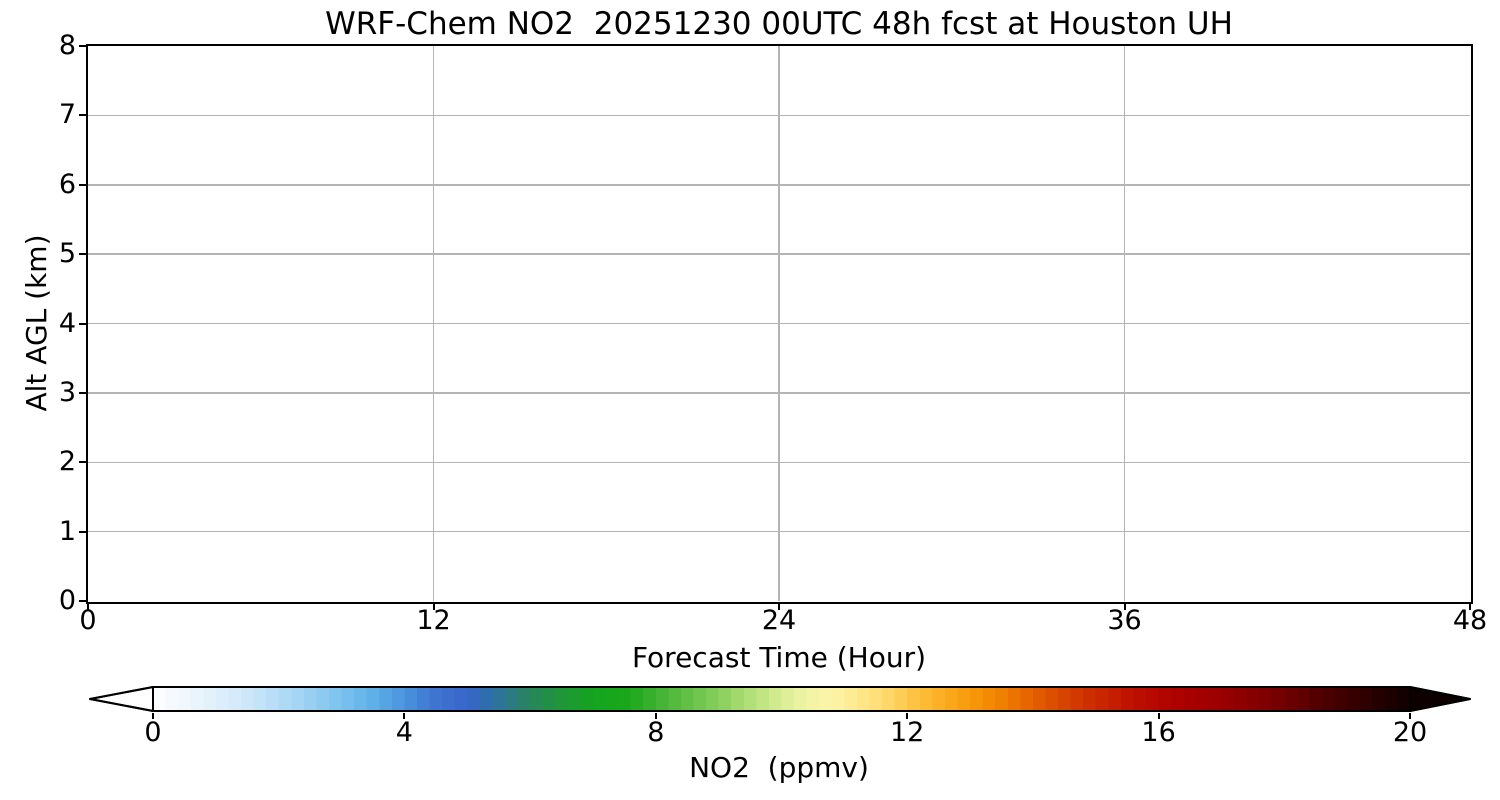 This screenshot has height=800, width=1500. Describe the element at coordinates (67, 184) in the screenshot. I see `y-tick-label: 6` at that location.